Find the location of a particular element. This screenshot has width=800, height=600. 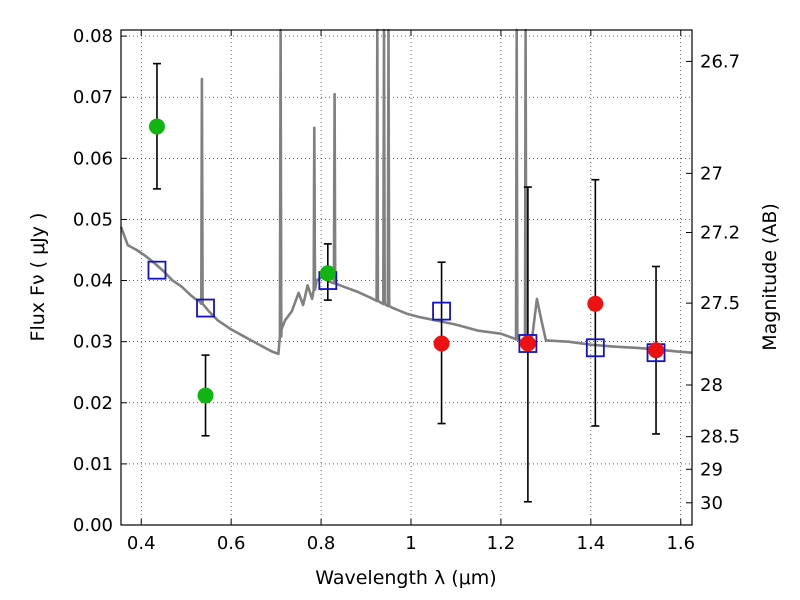

y-tick-label: 0.06 is located at coordinates (93, 158).